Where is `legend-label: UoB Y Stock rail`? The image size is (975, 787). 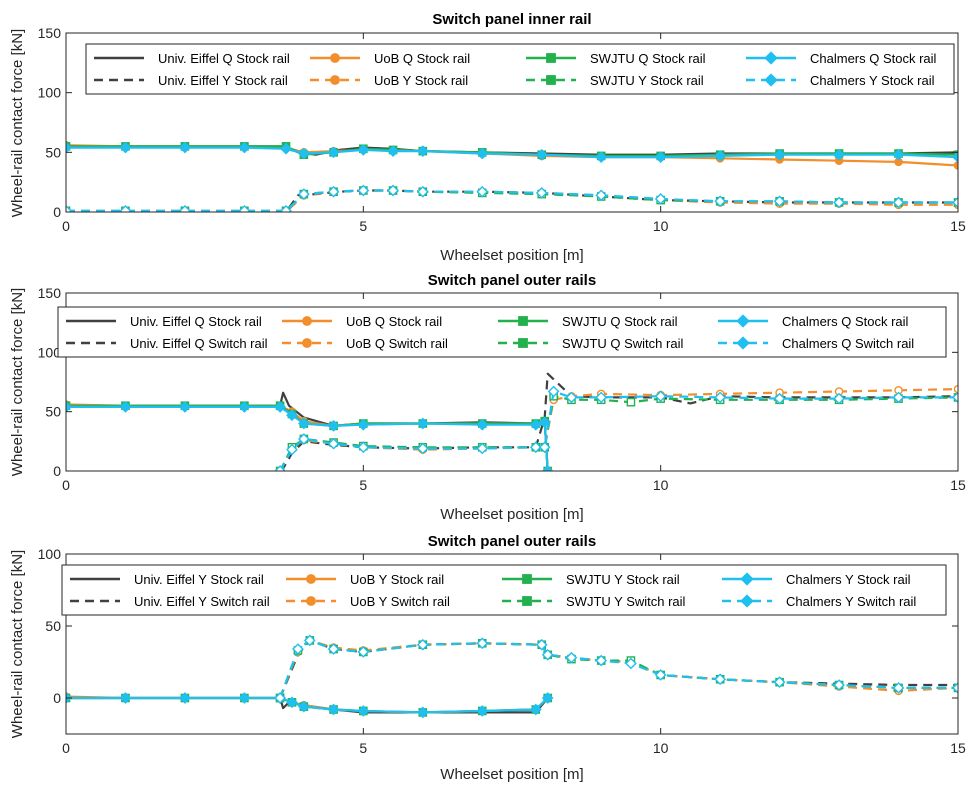
legend-label: UoB Y Stock rail is located at coordinates (397, 579).